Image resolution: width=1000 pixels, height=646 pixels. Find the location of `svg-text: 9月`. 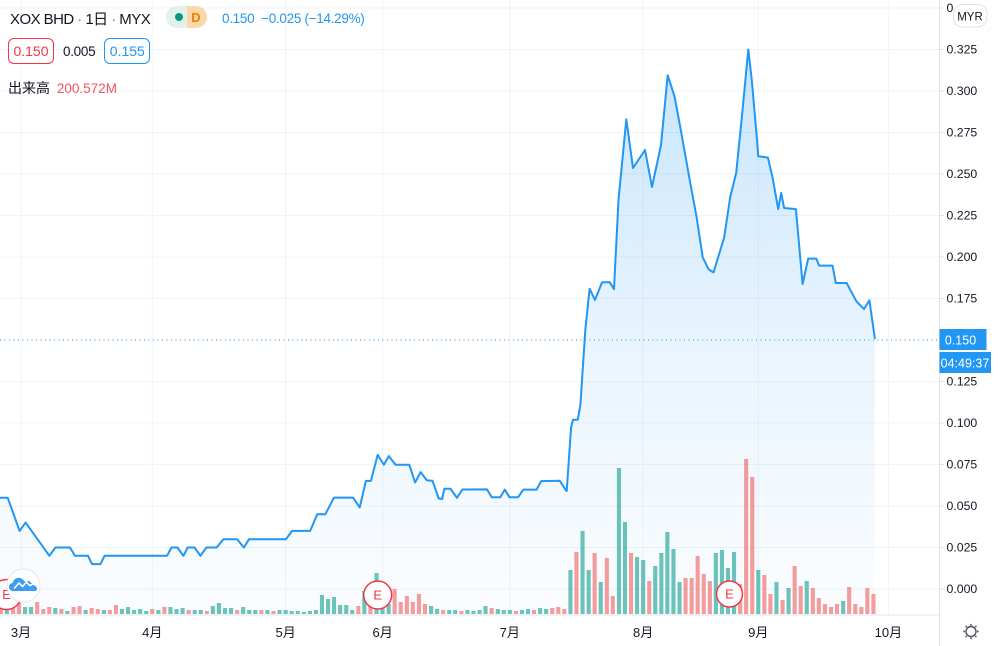

svg-text: 9月 is located at coordinates (758, 632).